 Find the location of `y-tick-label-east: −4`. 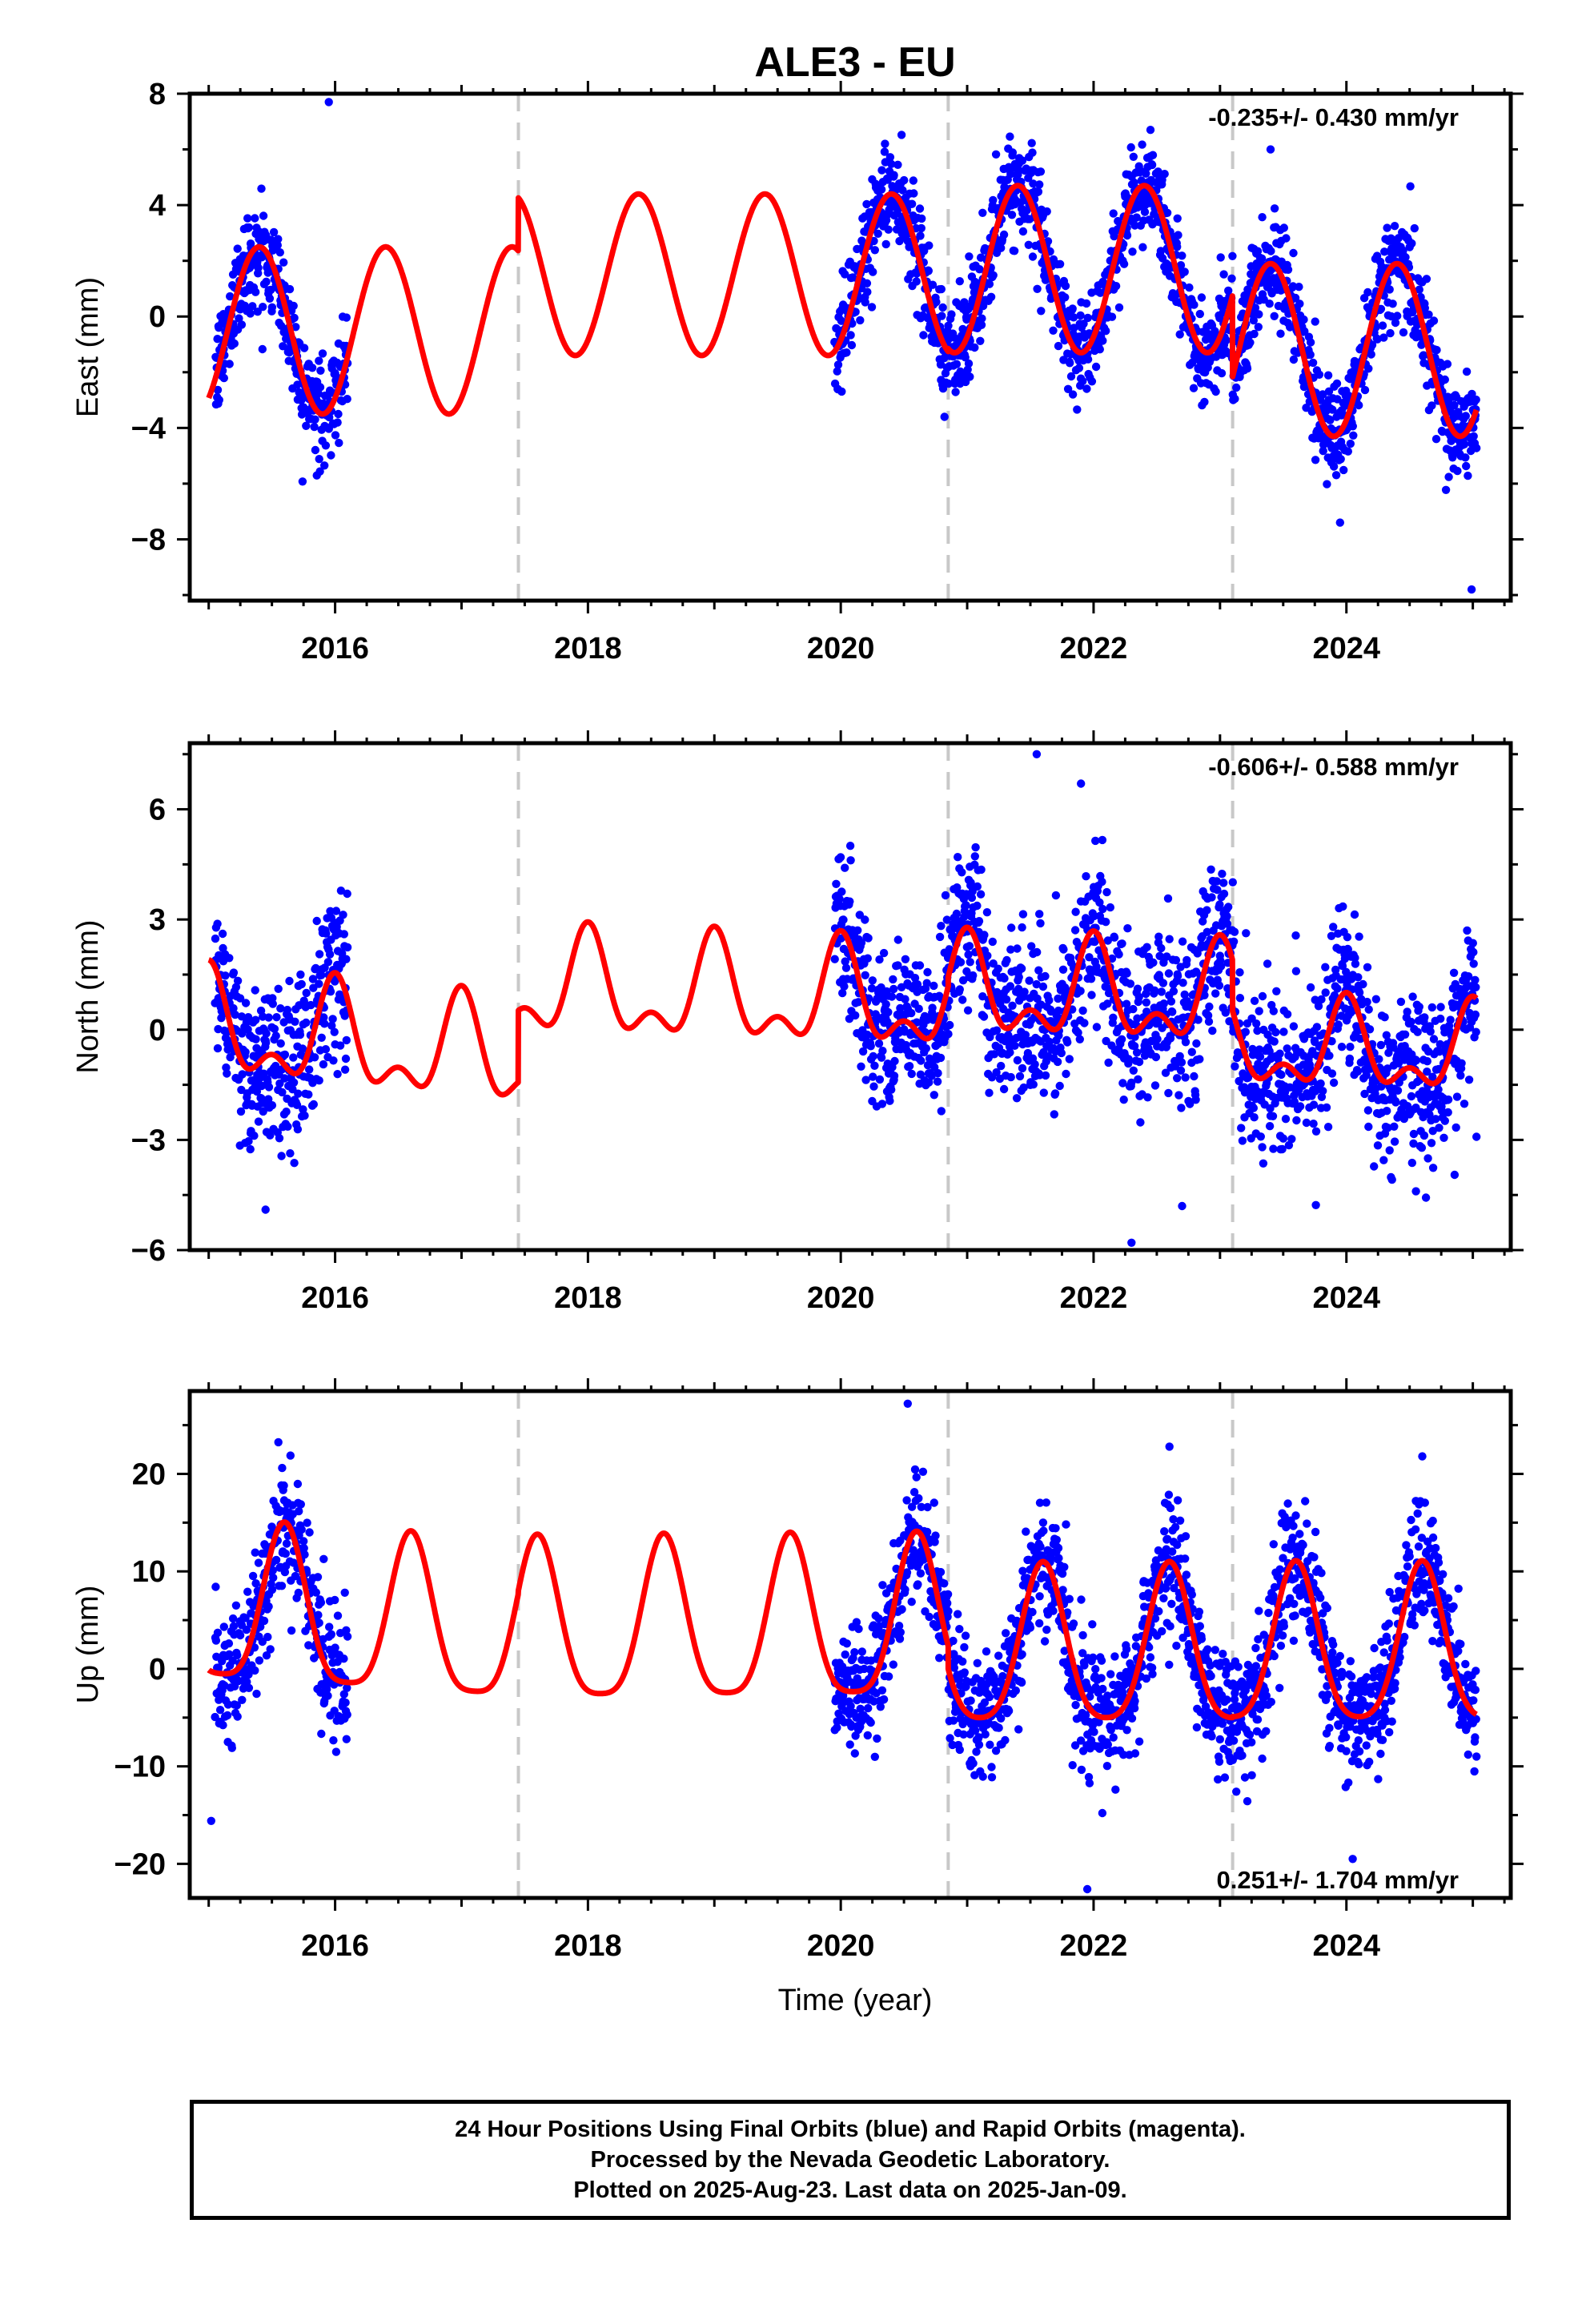

y-tick-label-east: −4 is located at coordinates (148, 429).